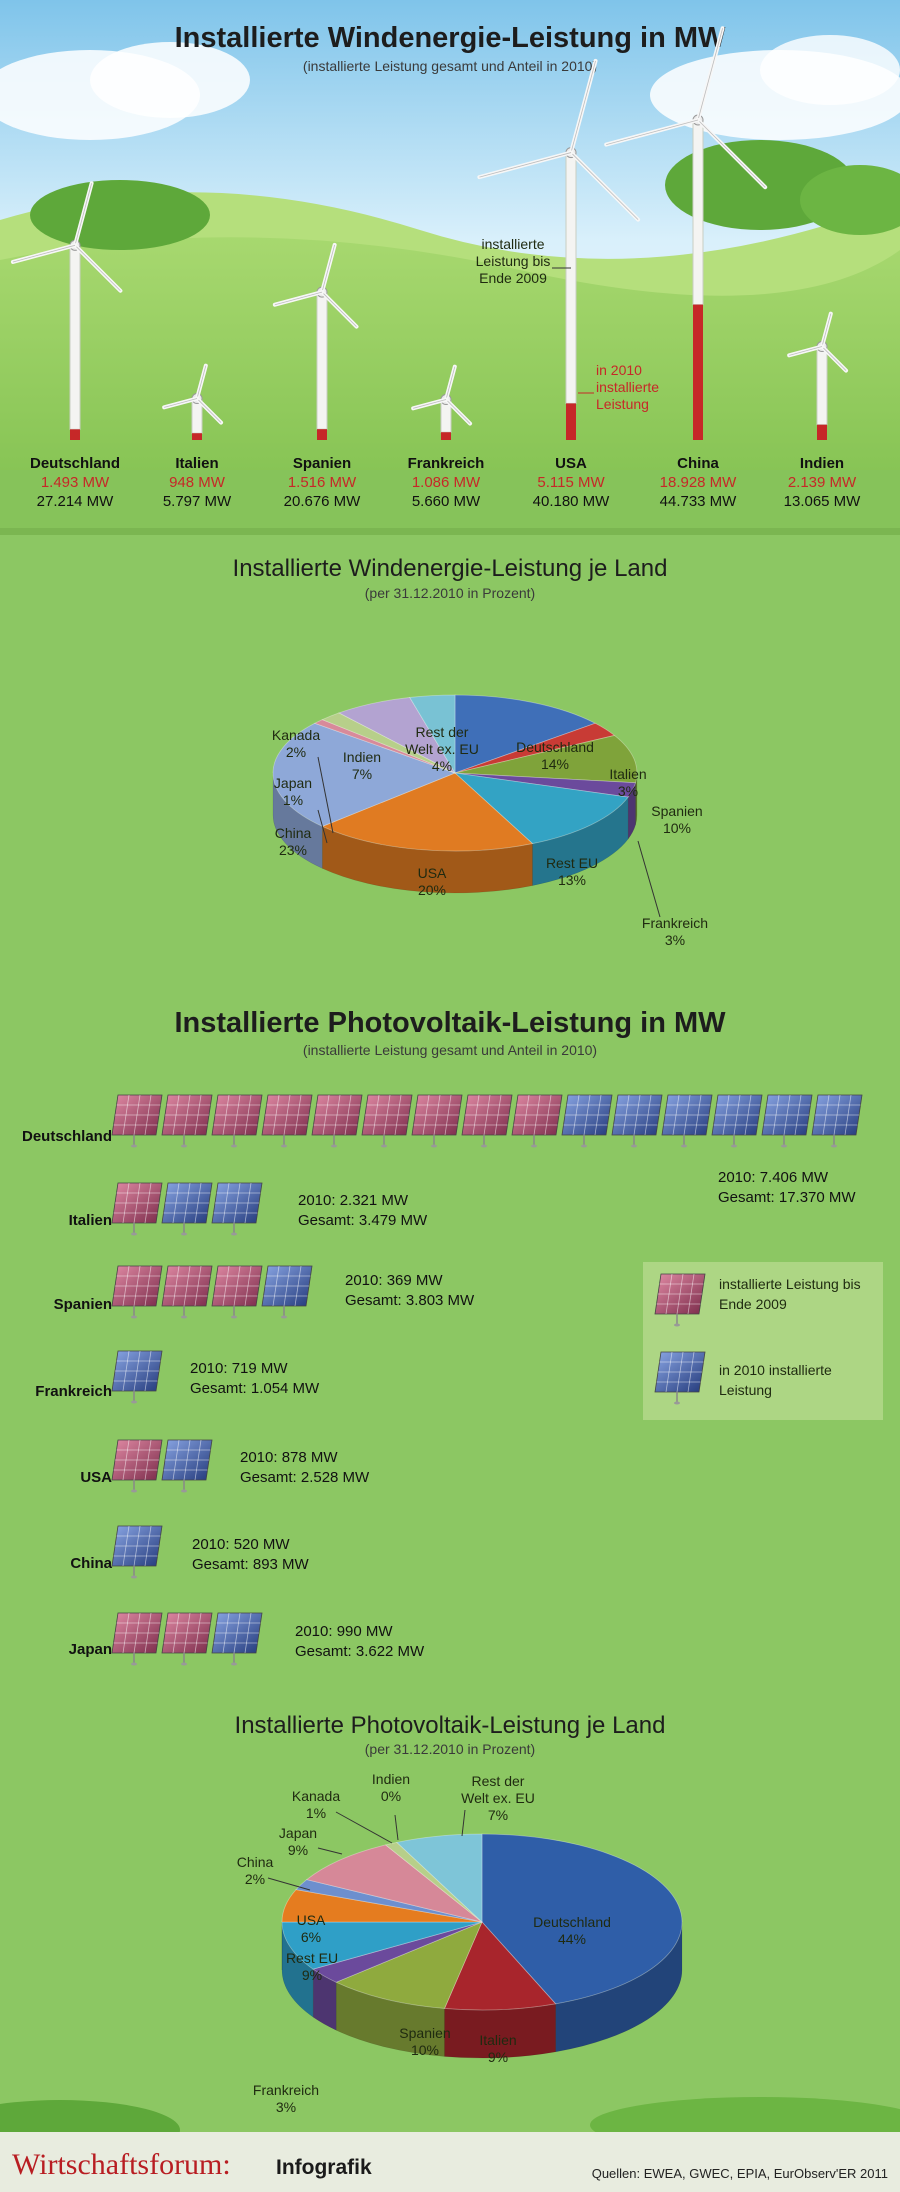 This screenshot has width=900, height=2192. I want to click on pv-2010-value: 2010: 520 MW, so click(241, 1544).